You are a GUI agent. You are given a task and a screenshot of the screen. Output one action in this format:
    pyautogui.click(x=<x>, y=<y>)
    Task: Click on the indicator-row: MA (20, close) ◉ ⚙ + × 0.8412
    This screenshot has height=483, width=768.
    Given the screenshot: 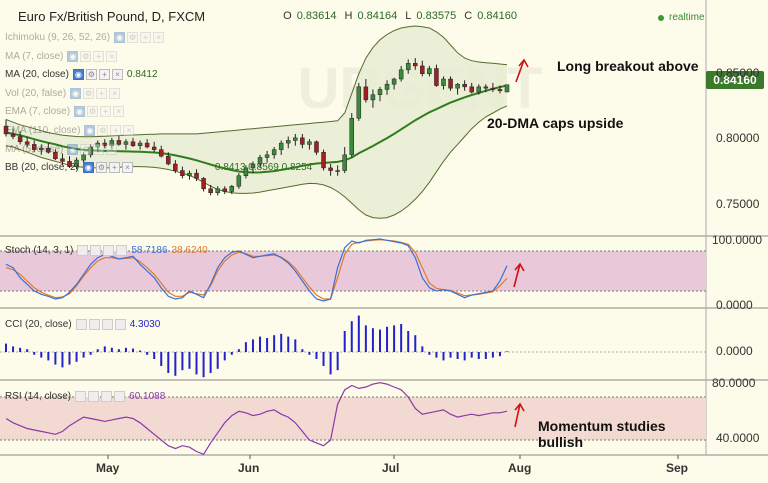 What is the action you would take?
    pyautogui.click(x=81, y=75)
    